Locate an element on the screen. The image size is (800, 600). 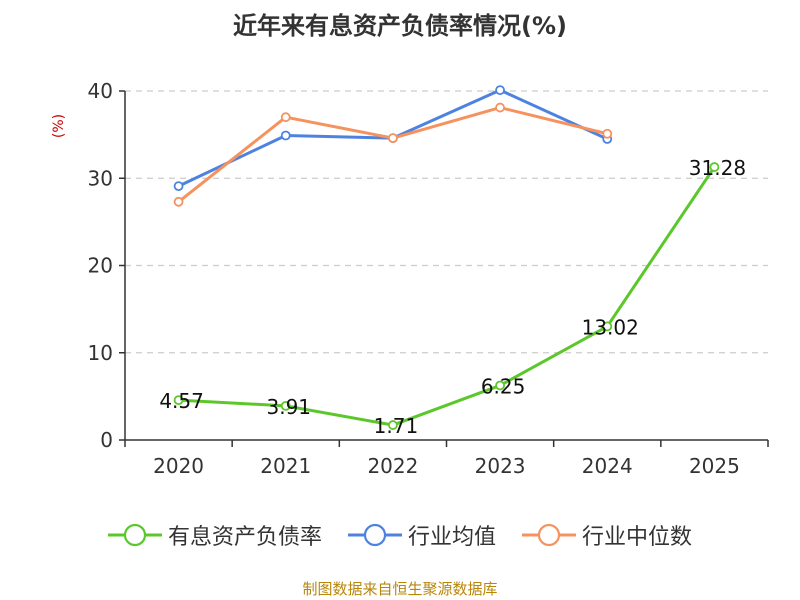
data-label: 31.28 is located at coordinates (717, 168).